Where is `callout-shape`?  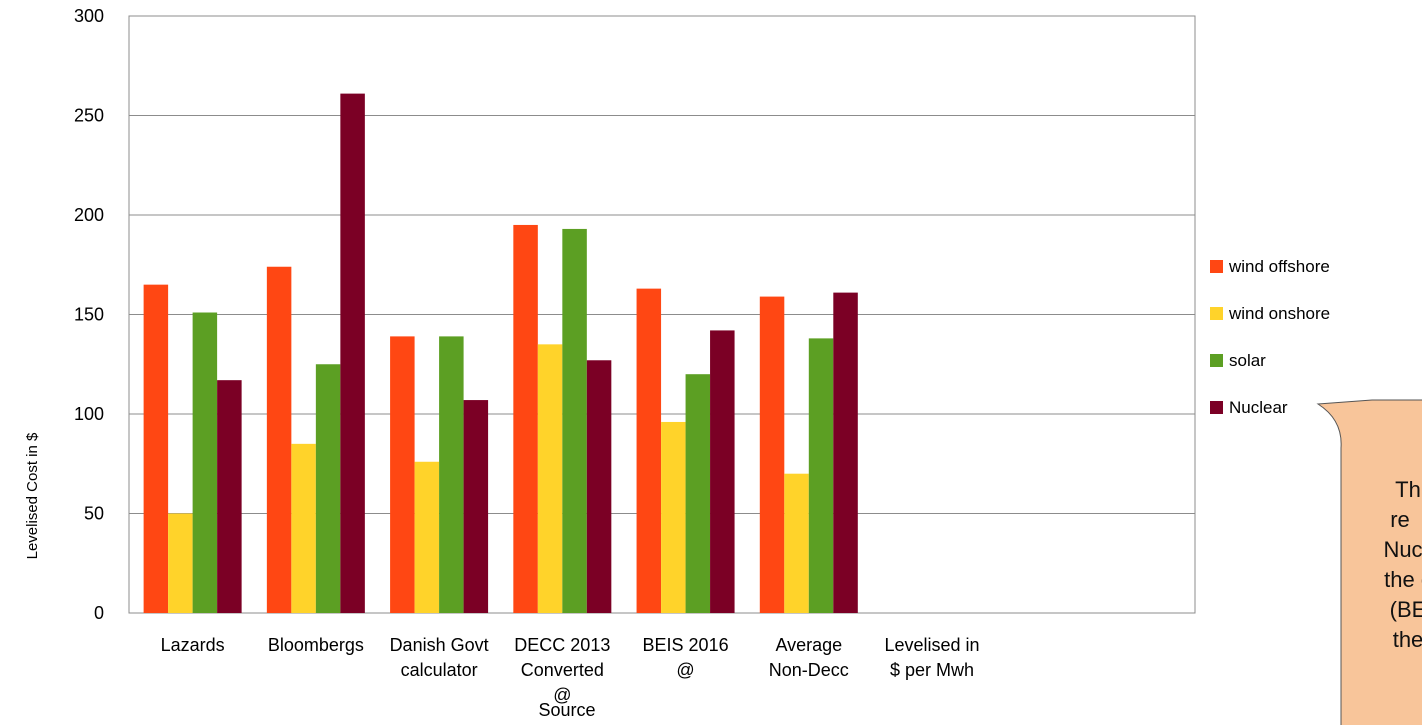 callout-shape is located at coordinates (1369, 562).